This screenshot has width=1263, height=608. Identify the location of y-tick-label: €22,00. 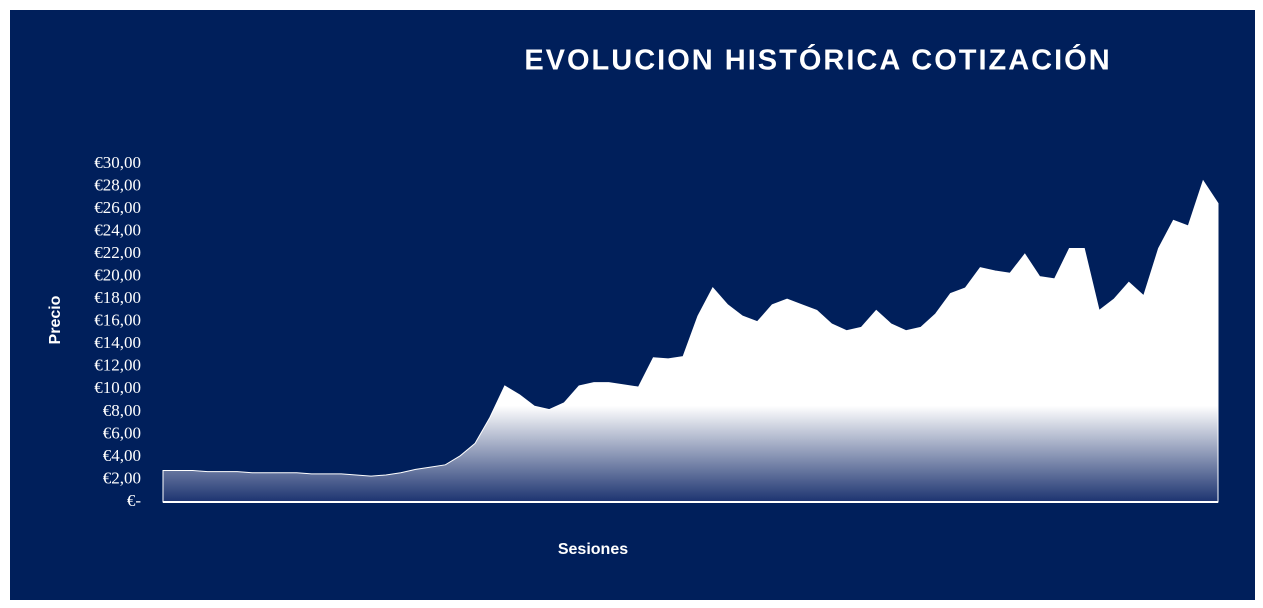
(117, 252).